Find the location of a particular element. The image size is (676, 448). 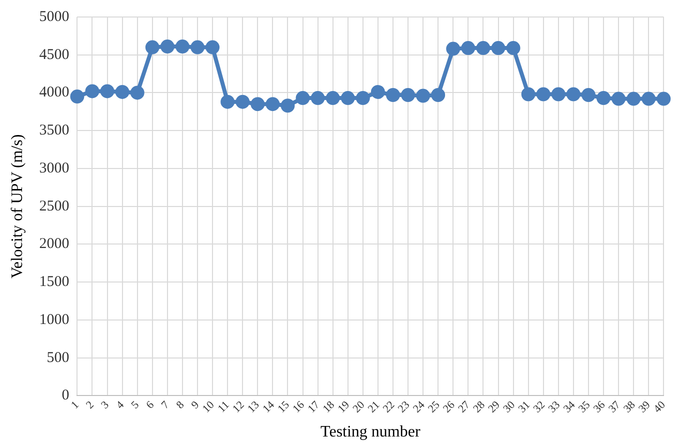

x-tick-label: 18 is located at coordinates (329, 407).